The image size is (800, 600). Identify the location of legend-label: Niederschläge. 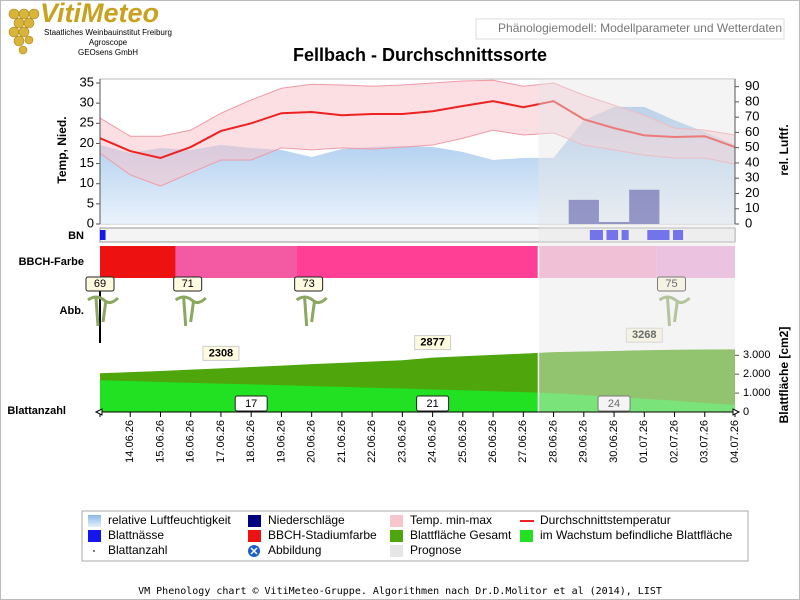
(306, 520).